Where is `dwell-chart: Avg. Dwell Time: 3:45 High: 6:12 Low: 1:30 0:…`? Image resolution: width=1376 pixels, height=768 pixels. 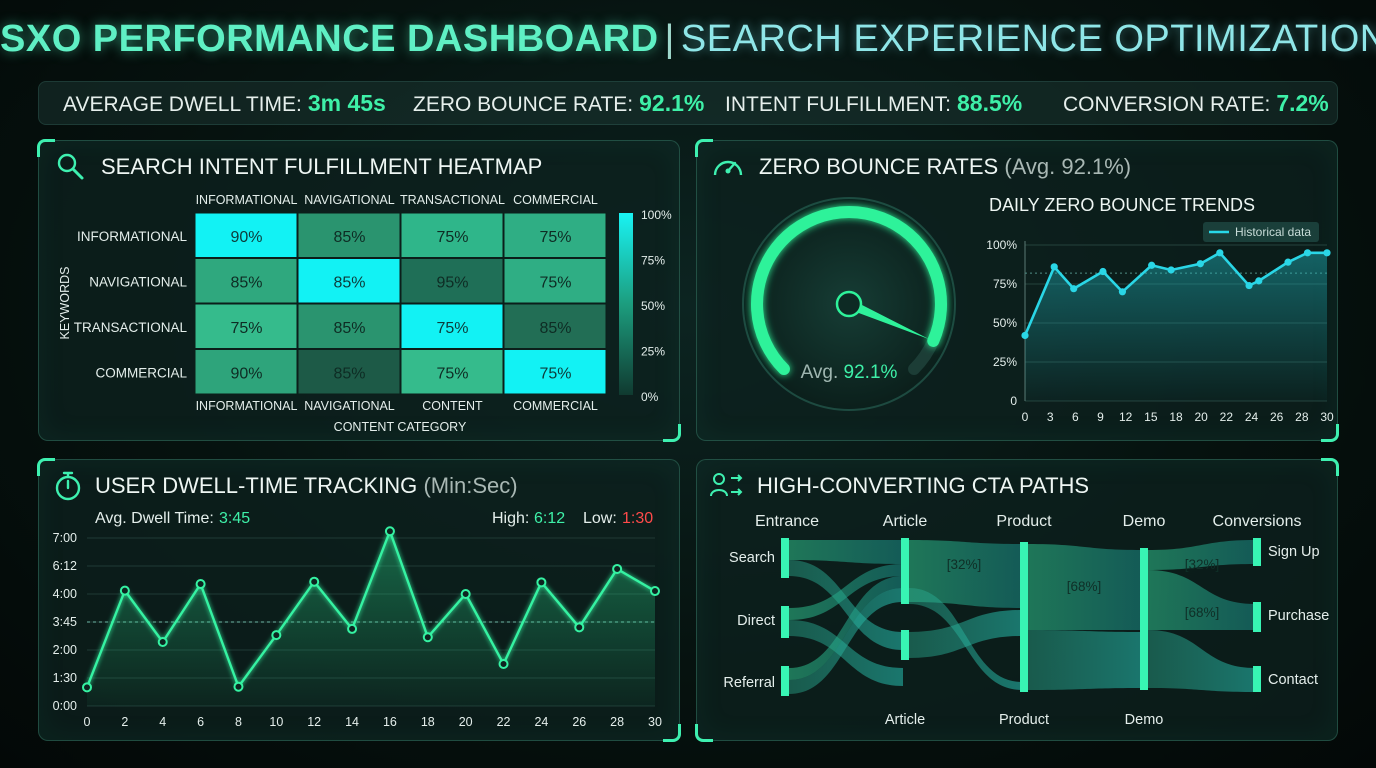
dwell-chart: Avg. Dwell Time: 3:45 High: 6:12 Low: 1:30 0:… is located at coordinates (357, 619).